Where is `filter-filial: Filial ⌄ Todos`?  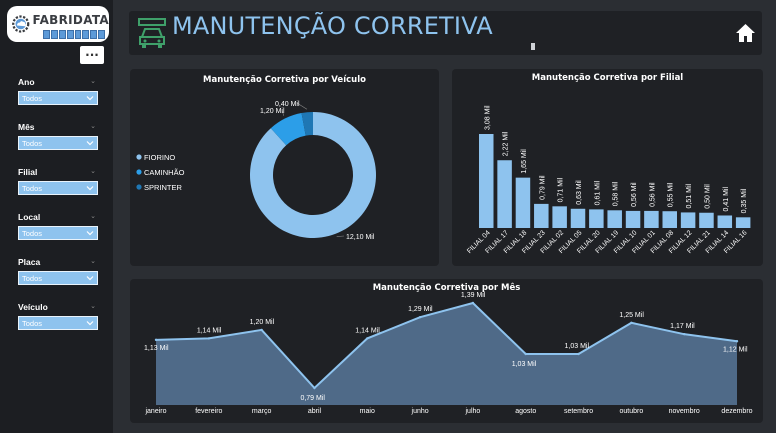
filter-filial: Filial ⌄ Todos is located at coordinates (58, 181).